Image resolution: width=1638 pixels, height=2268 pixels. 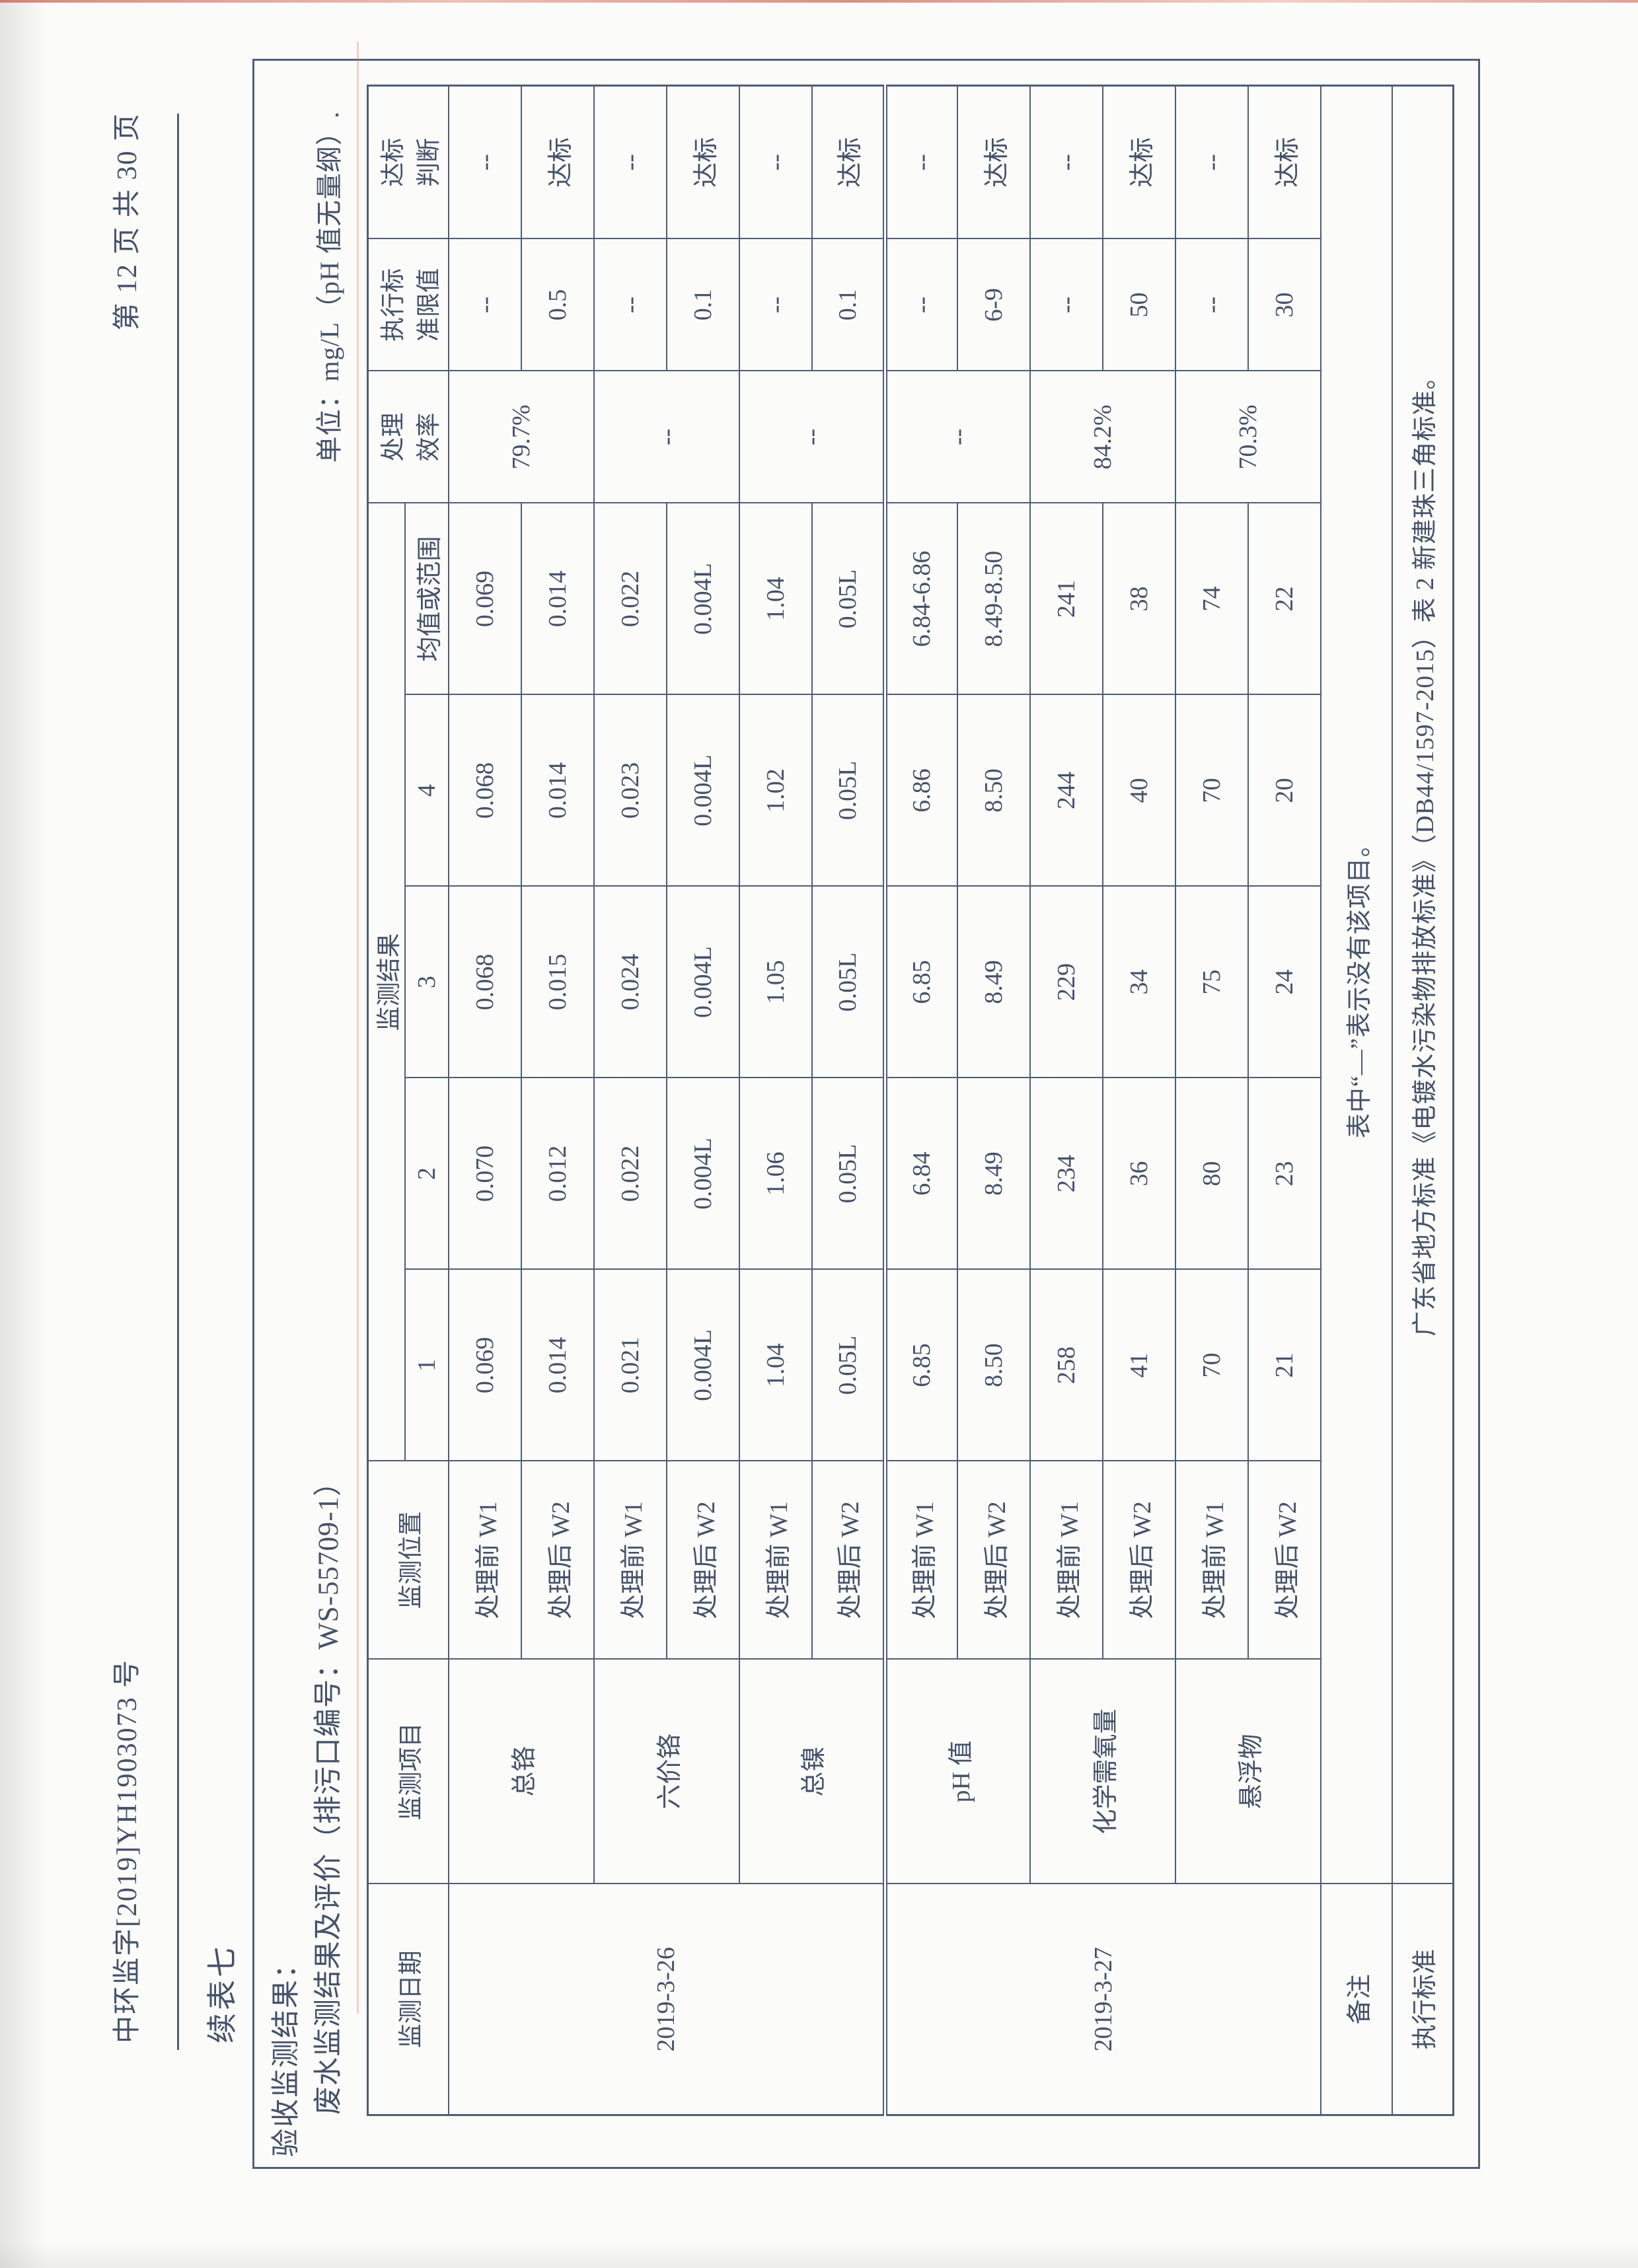 What do you see at coordinates (667, 1771) in the screenshot?
I see `data-cell: 六价铬` at bounding box center [667, 1771].